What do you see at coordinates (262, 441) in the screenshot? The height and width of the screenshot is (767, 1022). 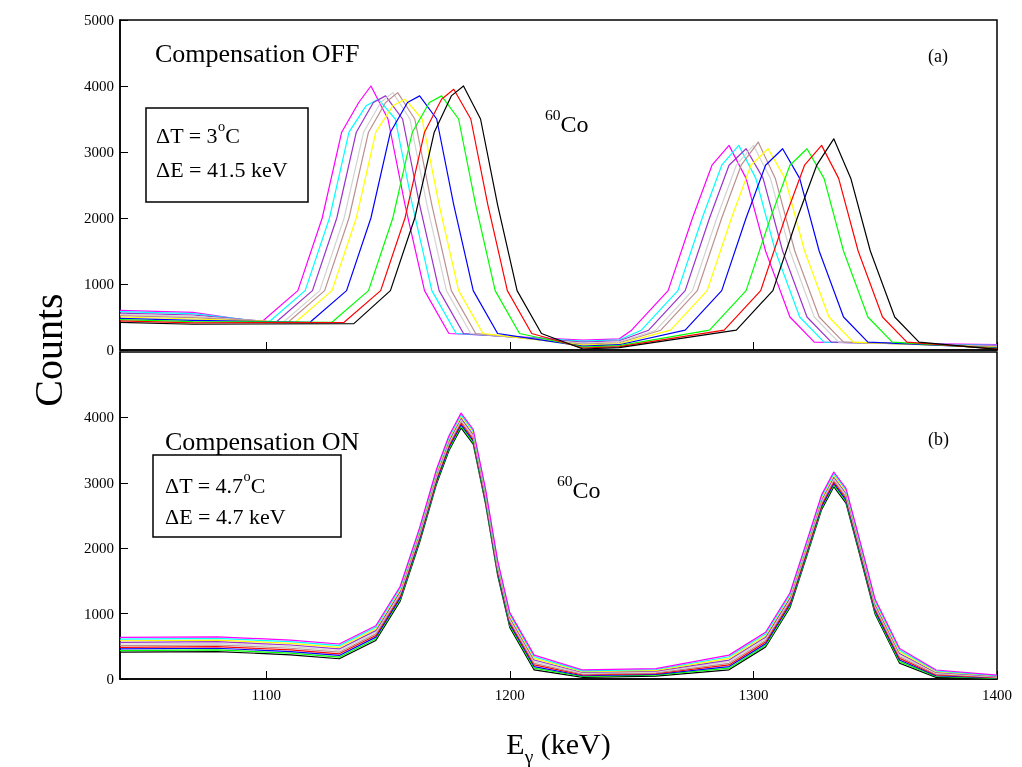 I see `text: Compensation ON` at bounding box center [262, 441].